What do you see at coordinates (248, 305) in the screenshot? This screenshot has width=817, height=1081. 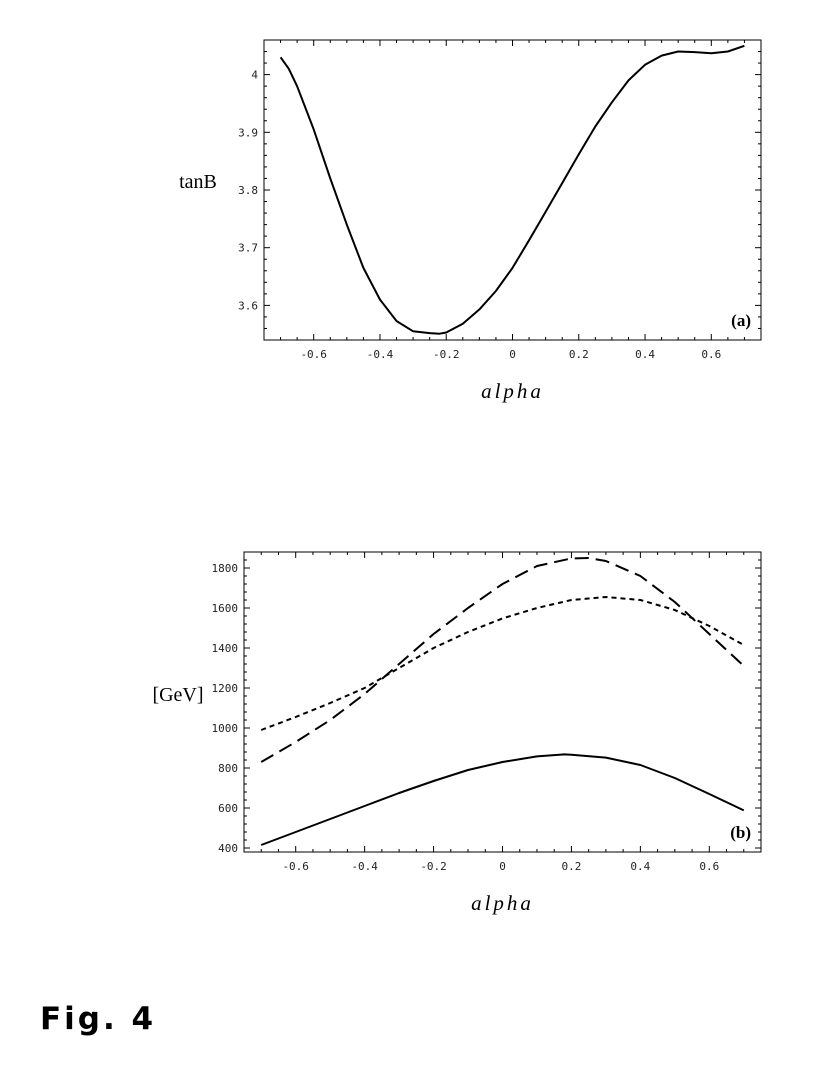 I see `y-tick-label: 3.6` at bounding box center [248, 305].